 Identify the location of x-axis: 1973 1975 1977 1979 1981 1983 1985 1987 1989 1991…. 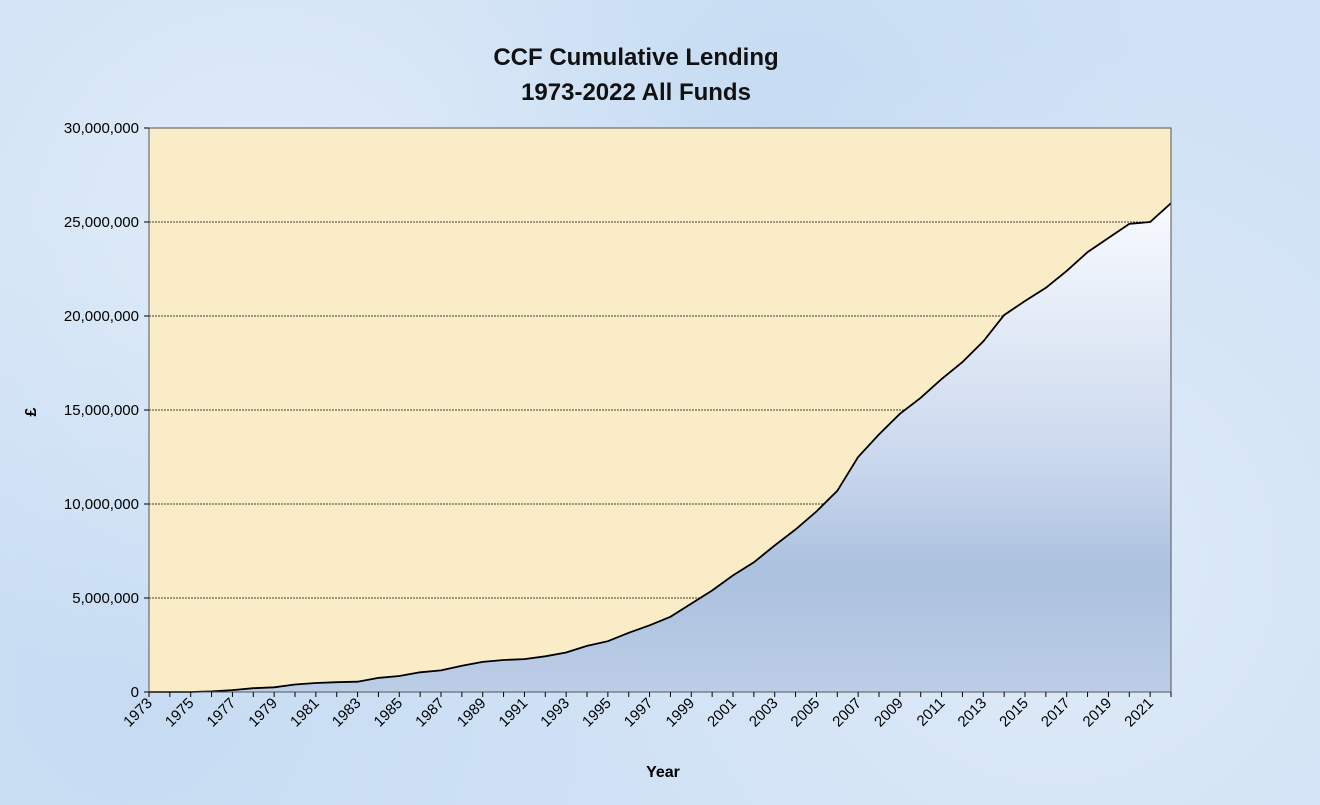
(646, 711).